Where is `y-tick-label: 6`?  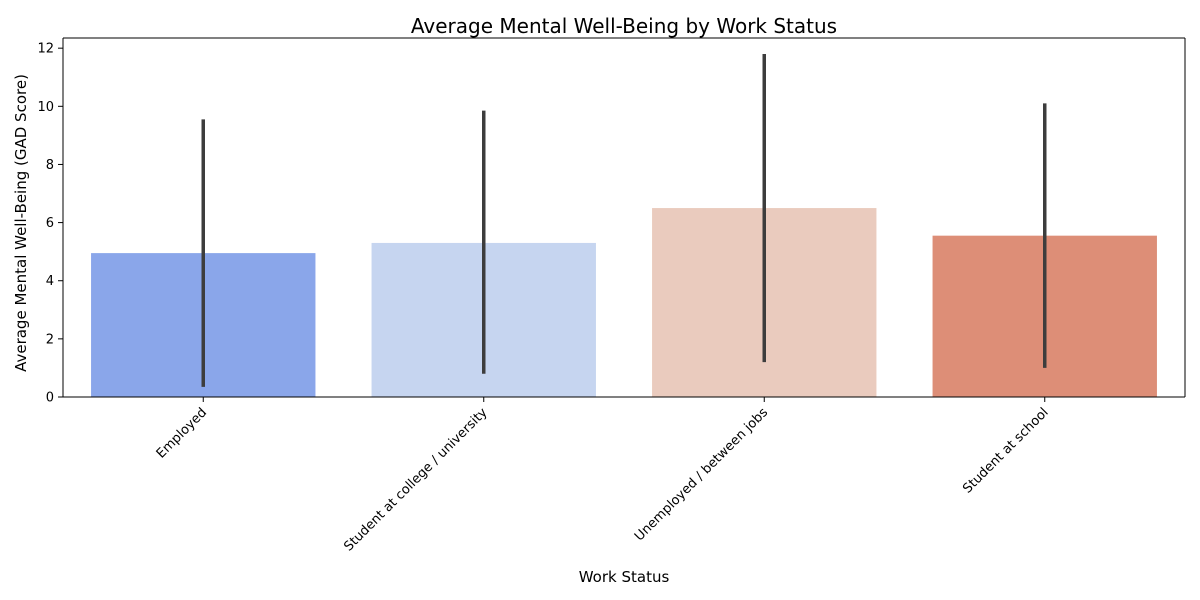
y-tick-label: 6 is located at coordinates (50, 223).